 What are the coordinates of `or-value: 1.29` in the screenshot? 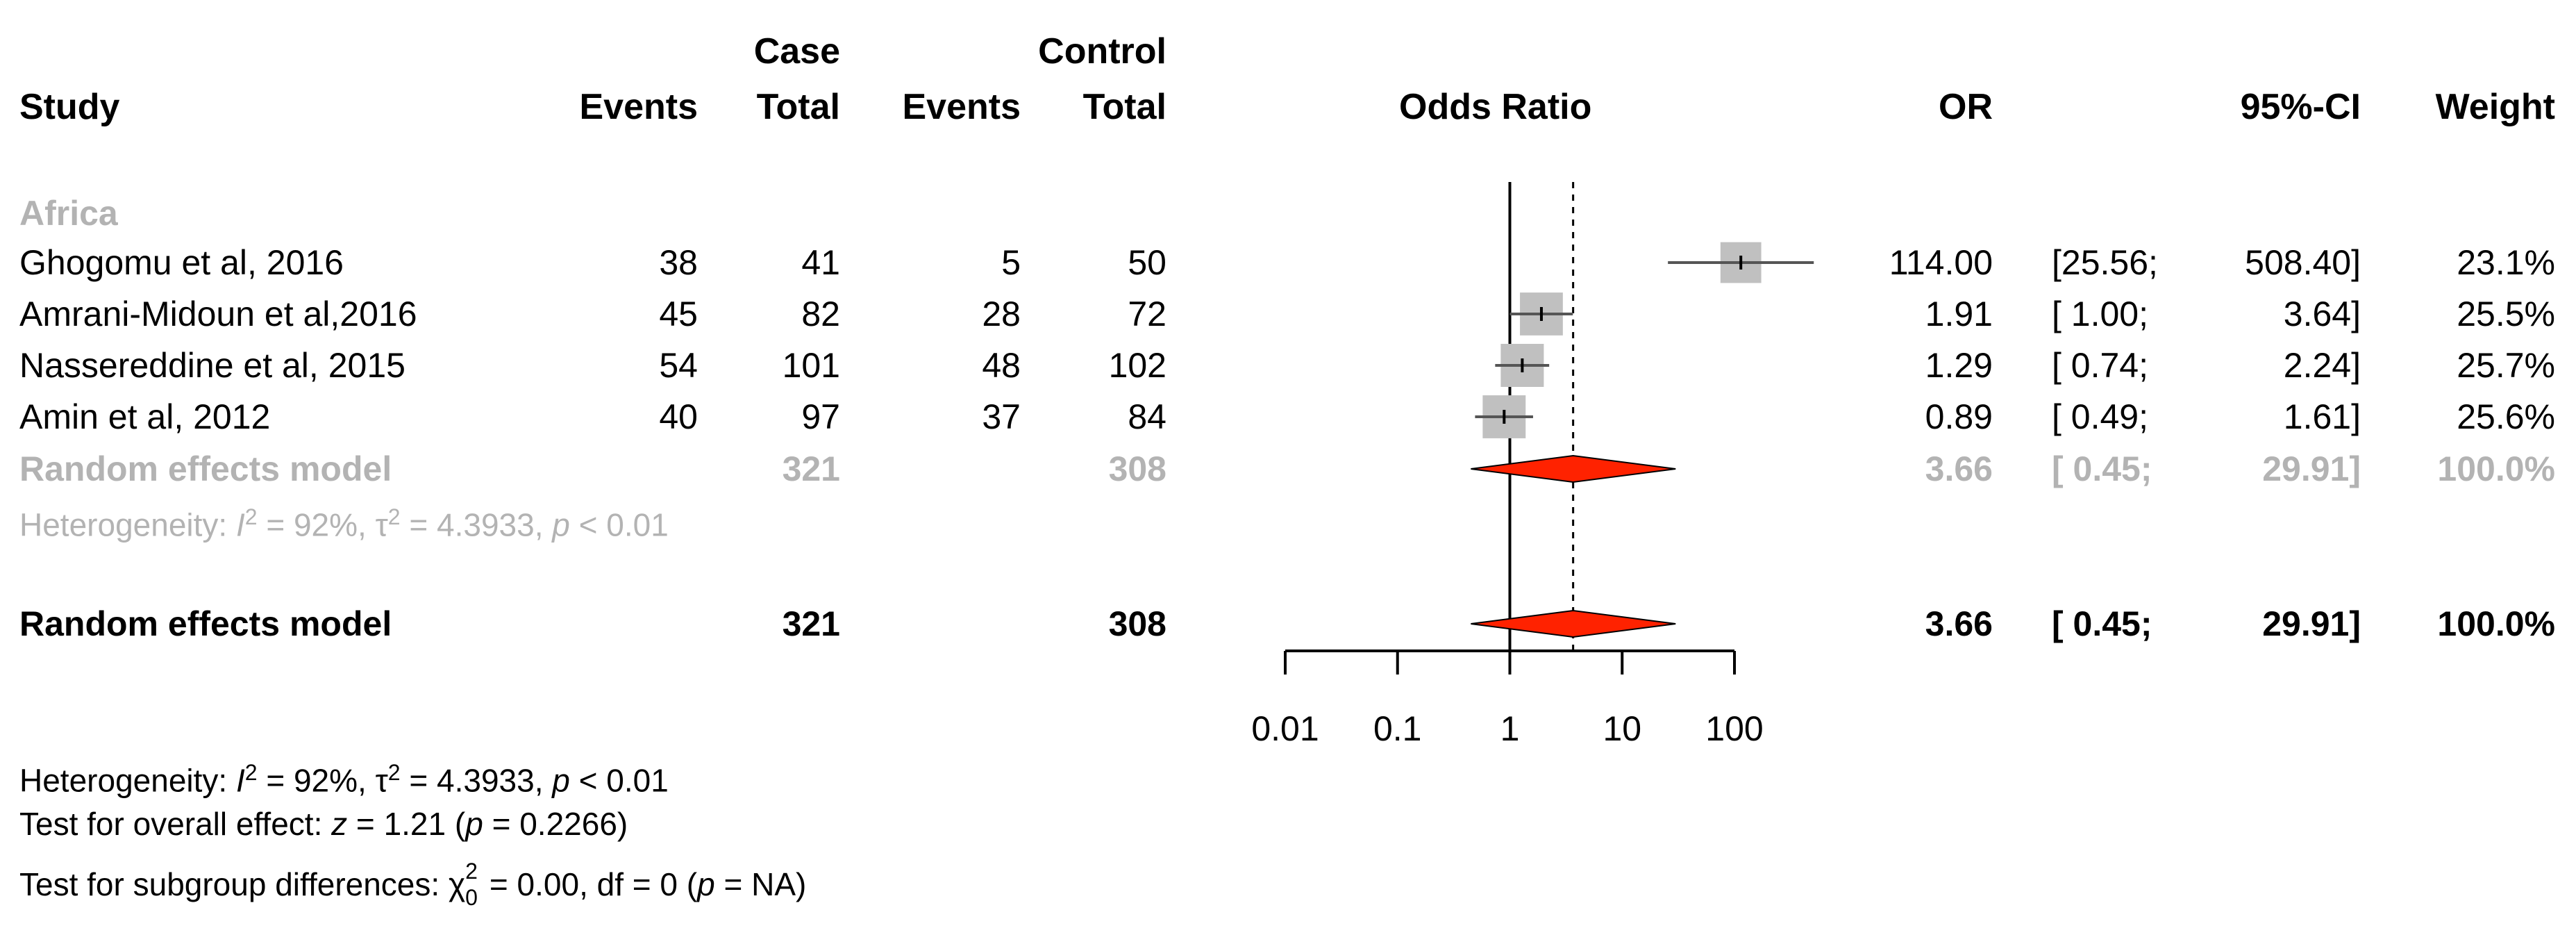 It's located at (1959, 365).